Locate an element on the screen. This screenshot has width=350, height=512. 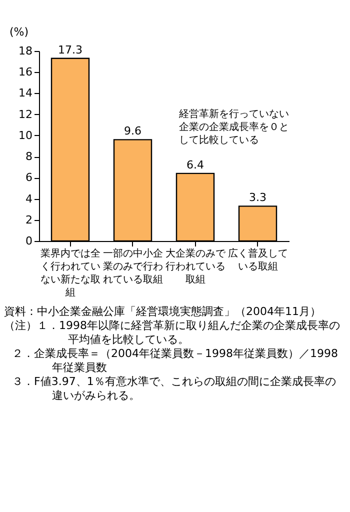
text: 資料：中小企業金融公庫「経営環境実態調査」（2004年11月） is located at coordinates (163, 312).